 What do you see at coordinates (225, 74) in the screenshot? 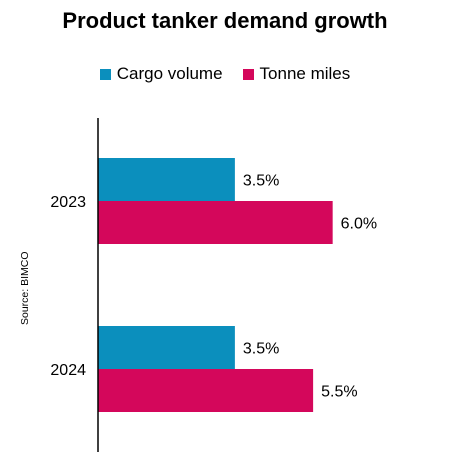
I see `legend: Cargo volume Tonne miles` at bounding box center [225, 74].